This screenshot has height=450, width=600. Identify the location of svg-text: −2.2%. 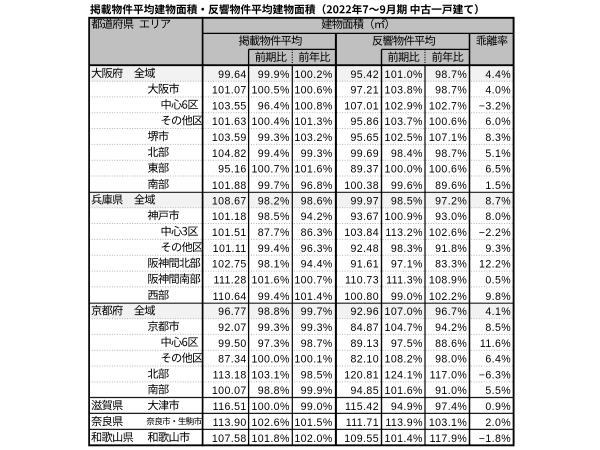
(495, 233).